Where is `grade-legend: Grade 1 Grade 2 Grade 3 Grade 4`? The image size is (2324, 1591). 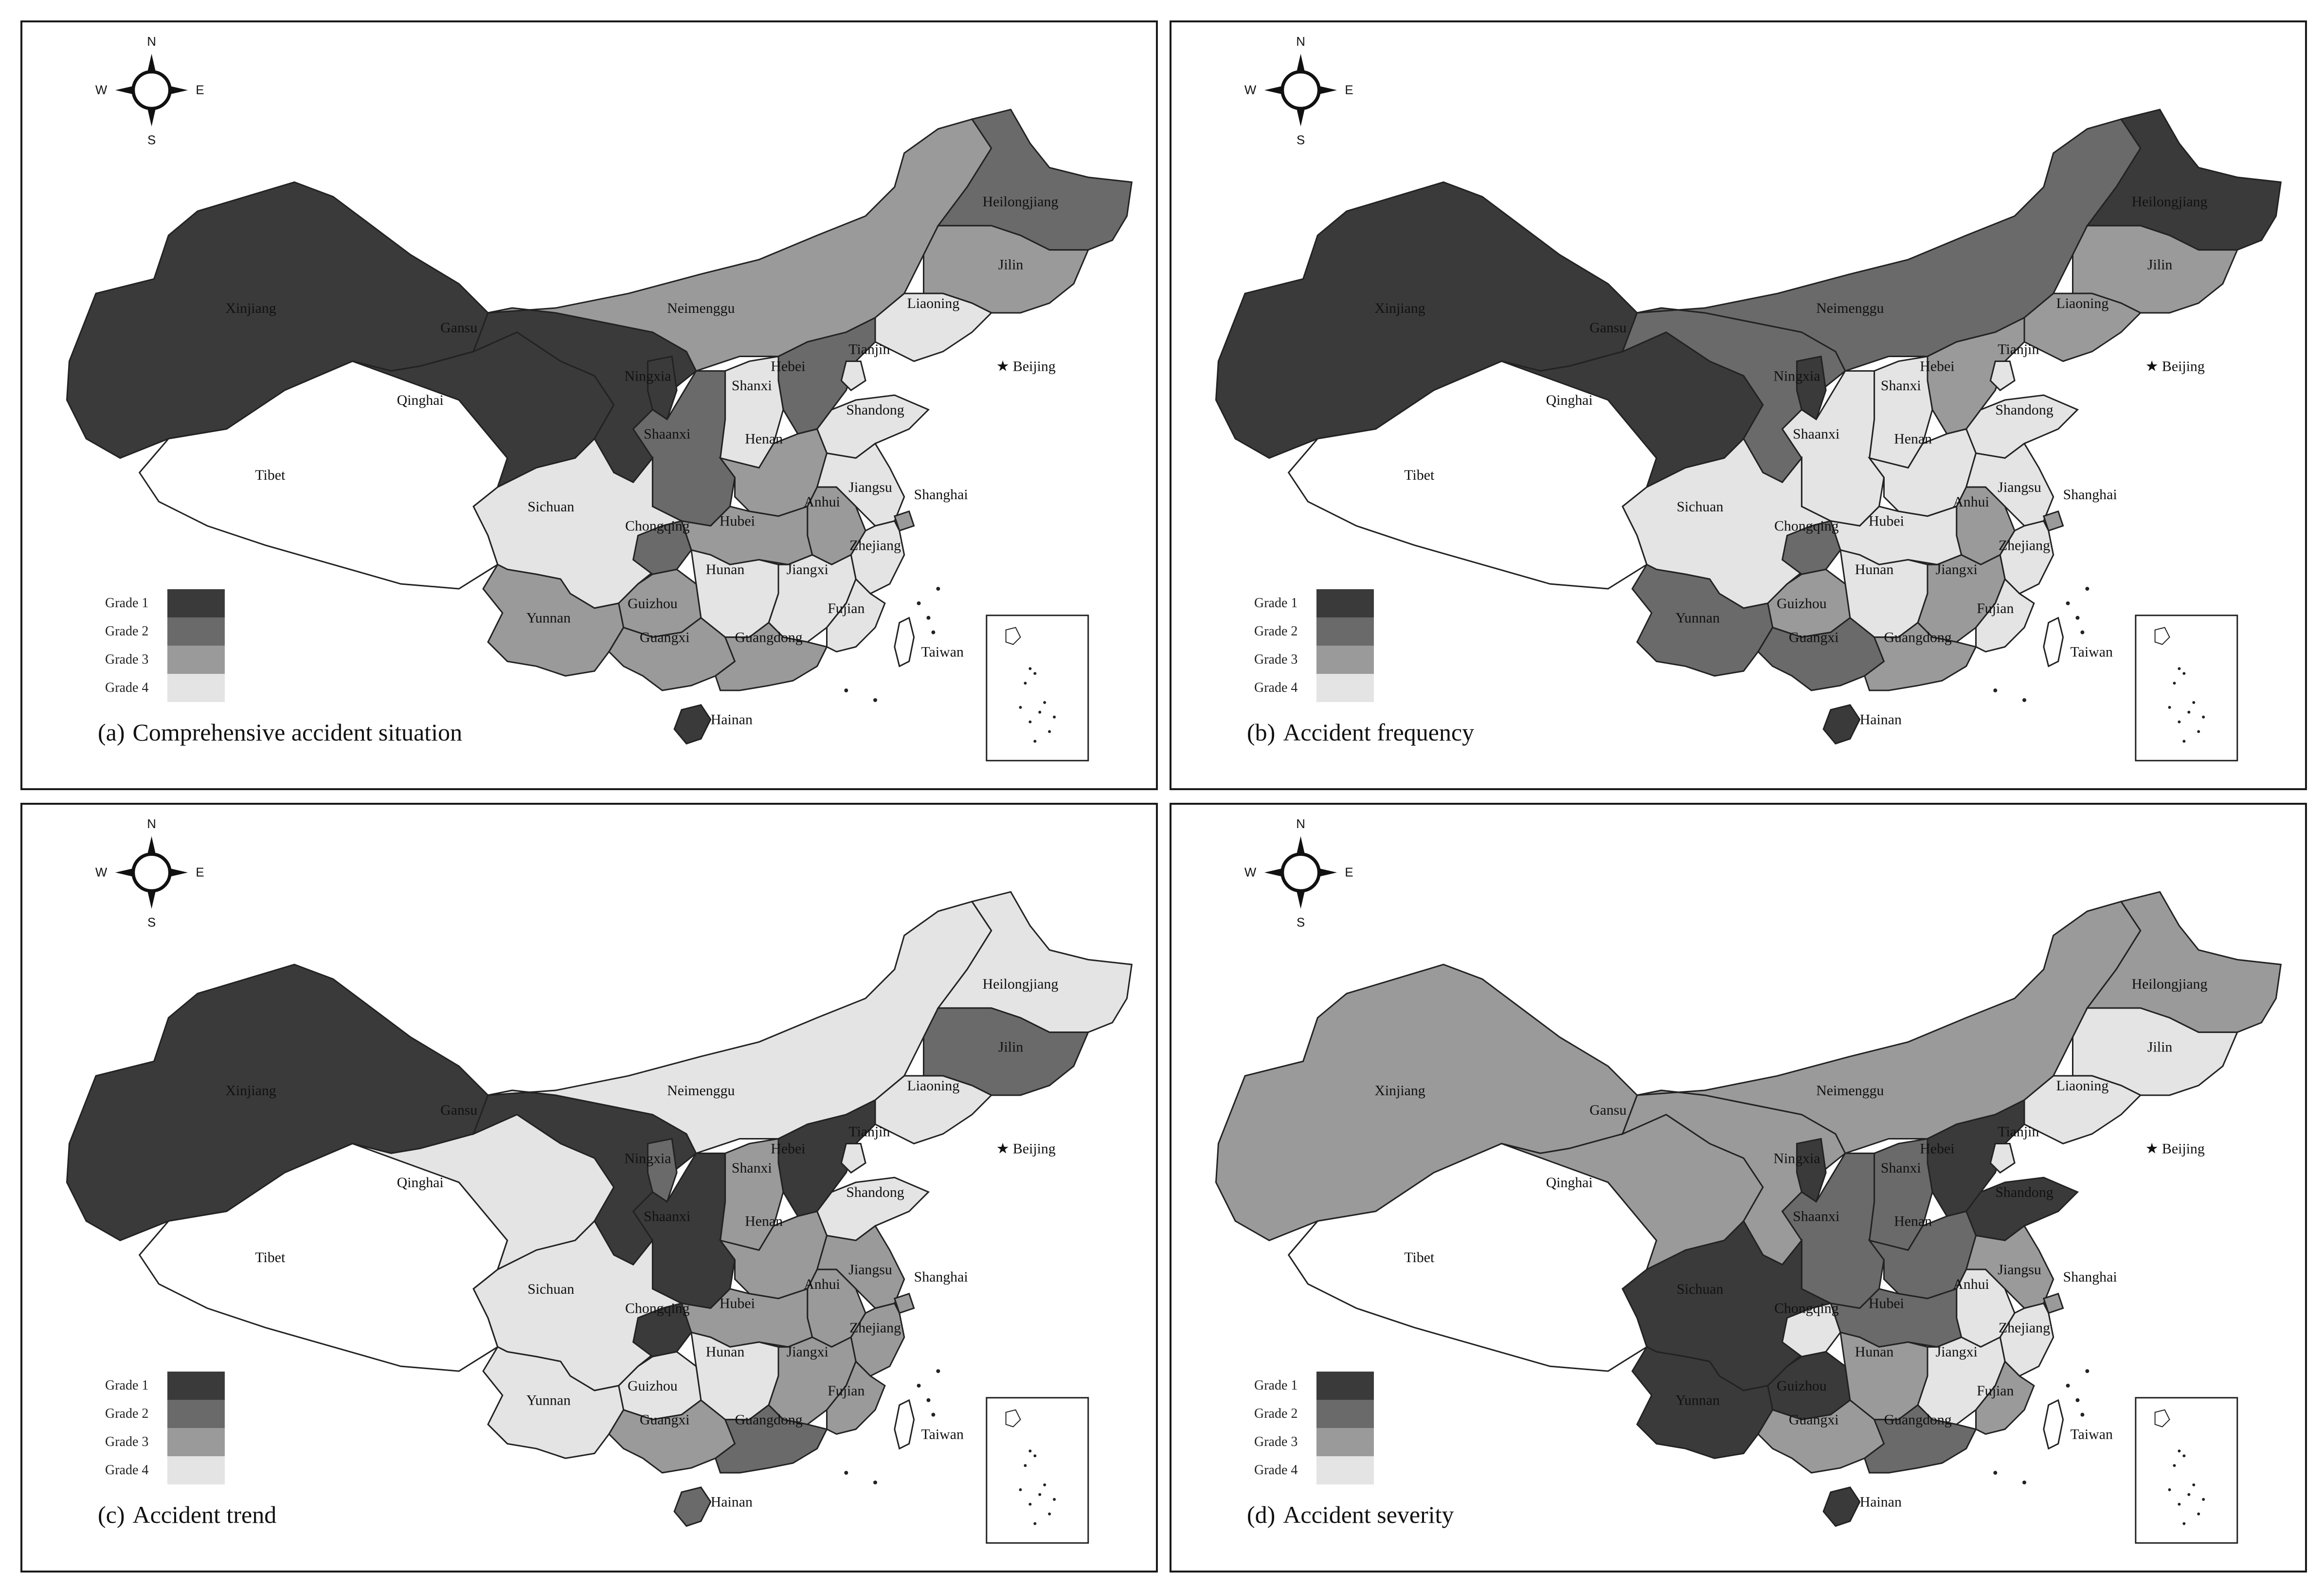
grade-legend: Grade 1 Grade 2 Grade 3 Grade 4 is located at coordinates (1314, 645).